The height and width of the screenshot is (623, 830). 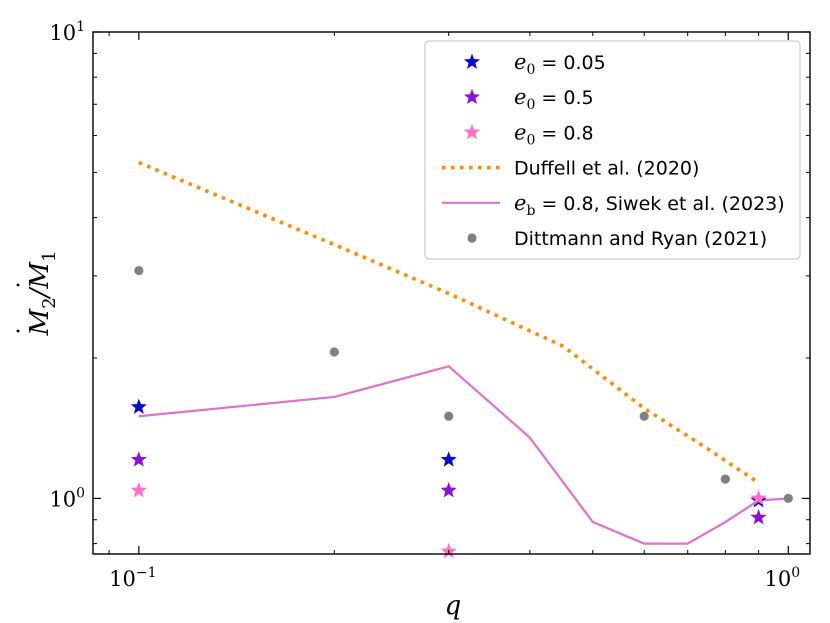 I want to click on y-tick-label: 101, so click(x=67, y=32).